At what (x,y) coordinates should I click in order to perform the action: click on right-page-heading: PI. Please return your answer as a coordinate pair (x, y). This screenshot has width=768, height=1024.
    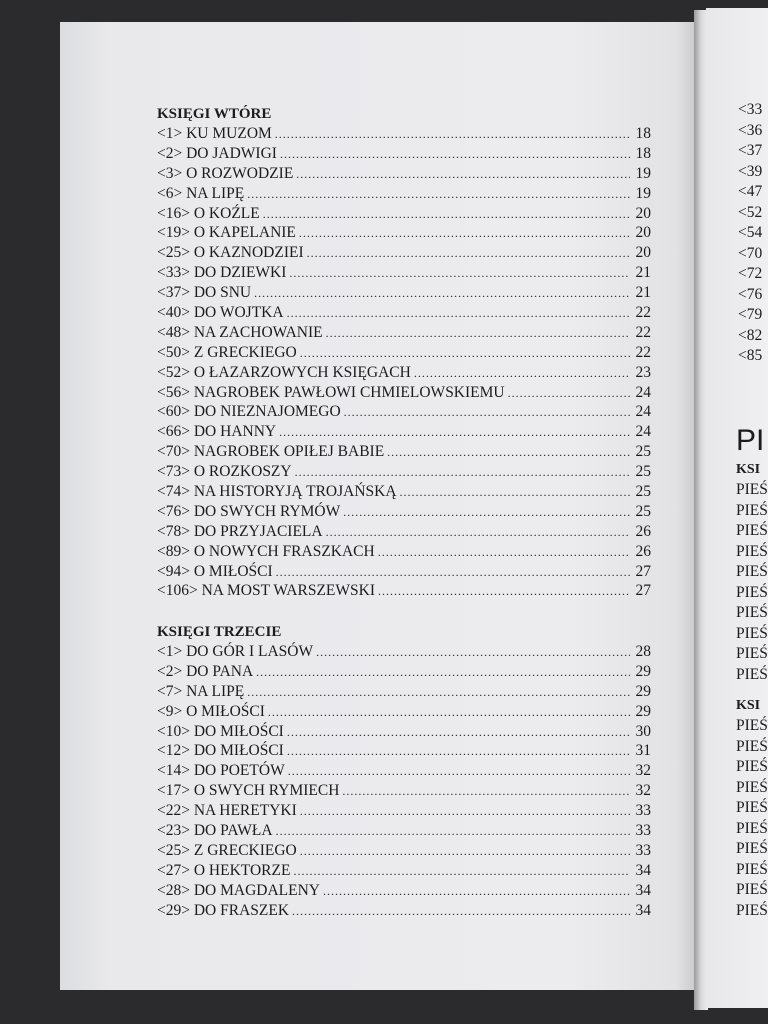
    Looking at the image, I should click on (750, 440).